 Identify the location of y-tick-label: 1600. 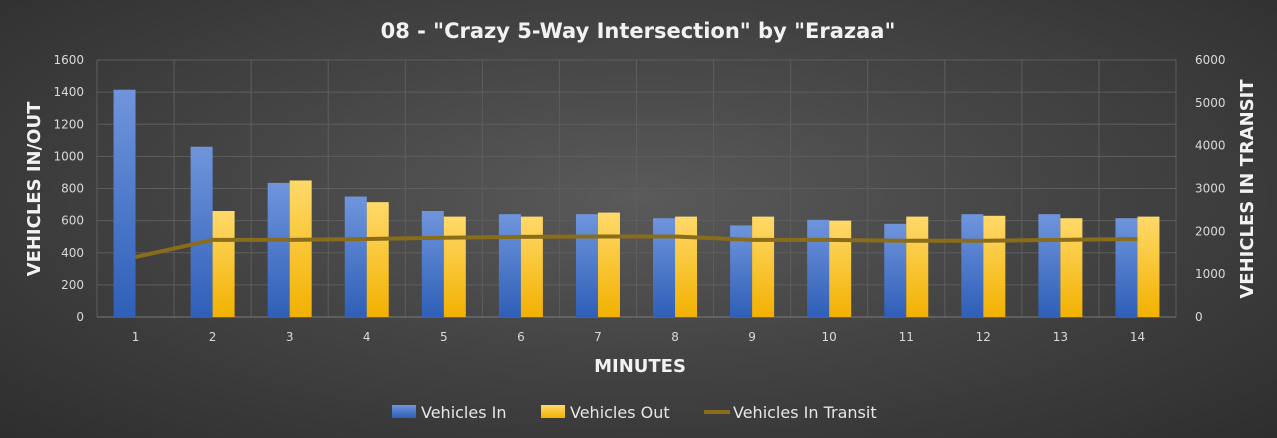
(68, 60).